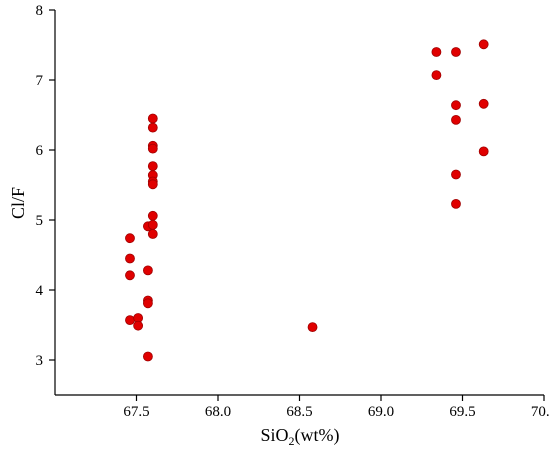 The image size is (550, 455). I want to click on y-tick-label: 5, so click(40, 221).